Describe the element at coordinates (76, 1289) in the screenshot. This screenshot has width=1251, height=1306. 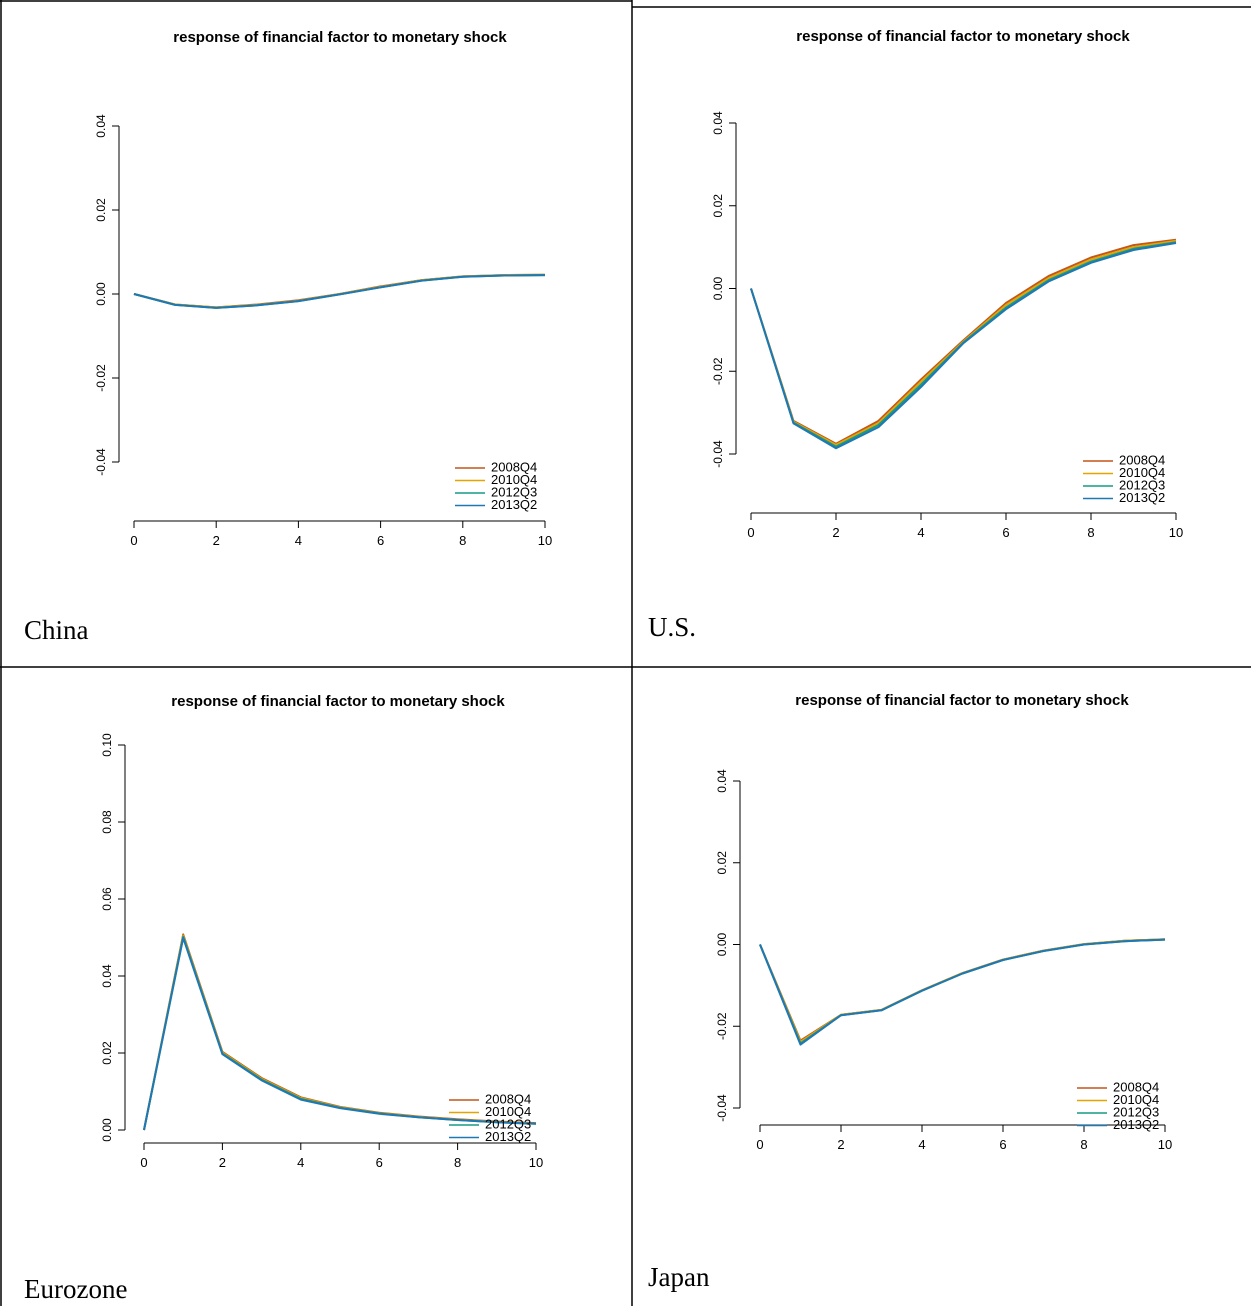
I see `cell-label-eurozone: Eurozone` at that location.